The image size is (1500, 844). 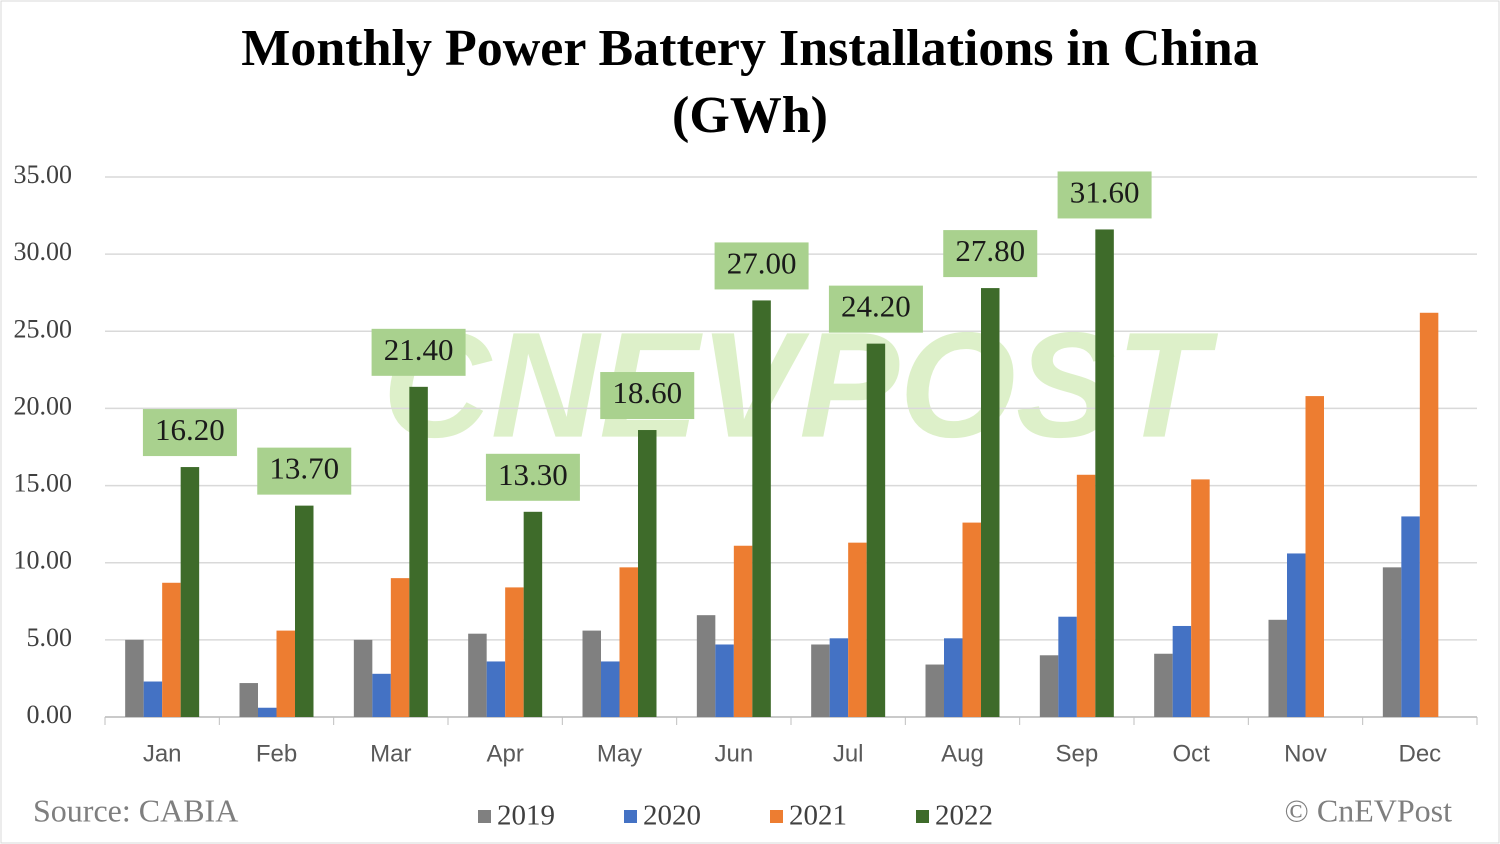 I want to click on credit: © CnEVPost, so click(x=1369, y=810).